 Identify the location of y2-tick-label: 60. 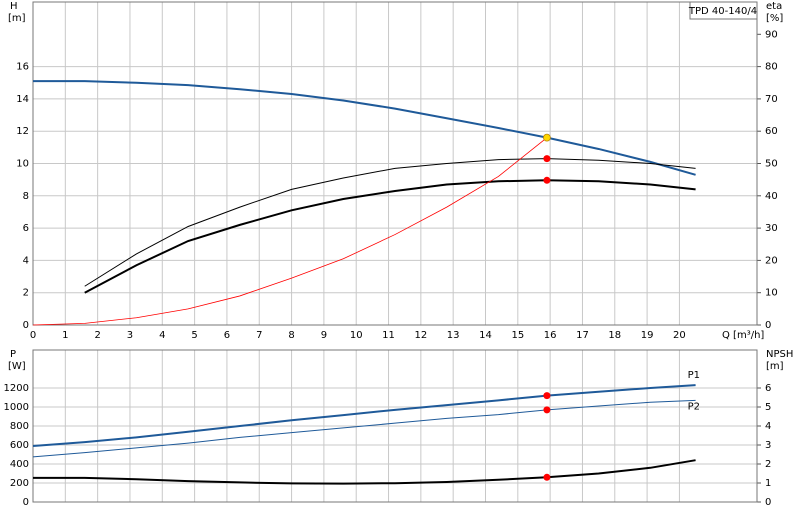
(771, 131).